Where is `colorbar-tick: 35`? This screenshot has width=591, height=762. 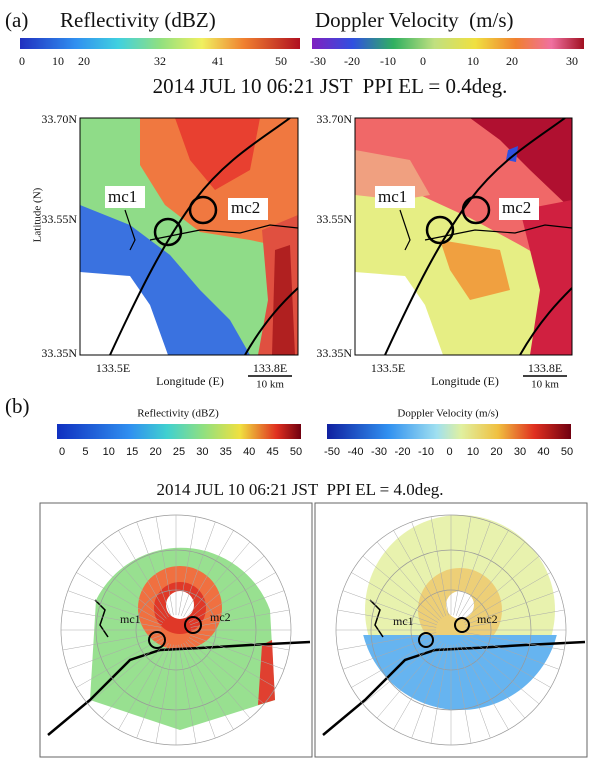
colorbar-tick: 35 is located at coordinates (226, 452).